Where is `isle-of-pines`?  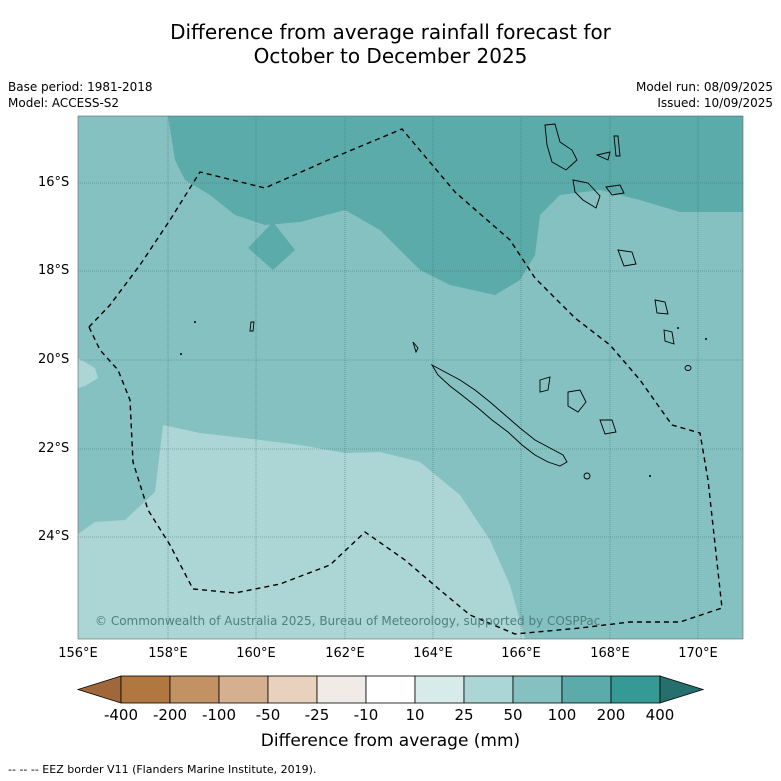
isle-of-pines is located at coordinates (587, 476).